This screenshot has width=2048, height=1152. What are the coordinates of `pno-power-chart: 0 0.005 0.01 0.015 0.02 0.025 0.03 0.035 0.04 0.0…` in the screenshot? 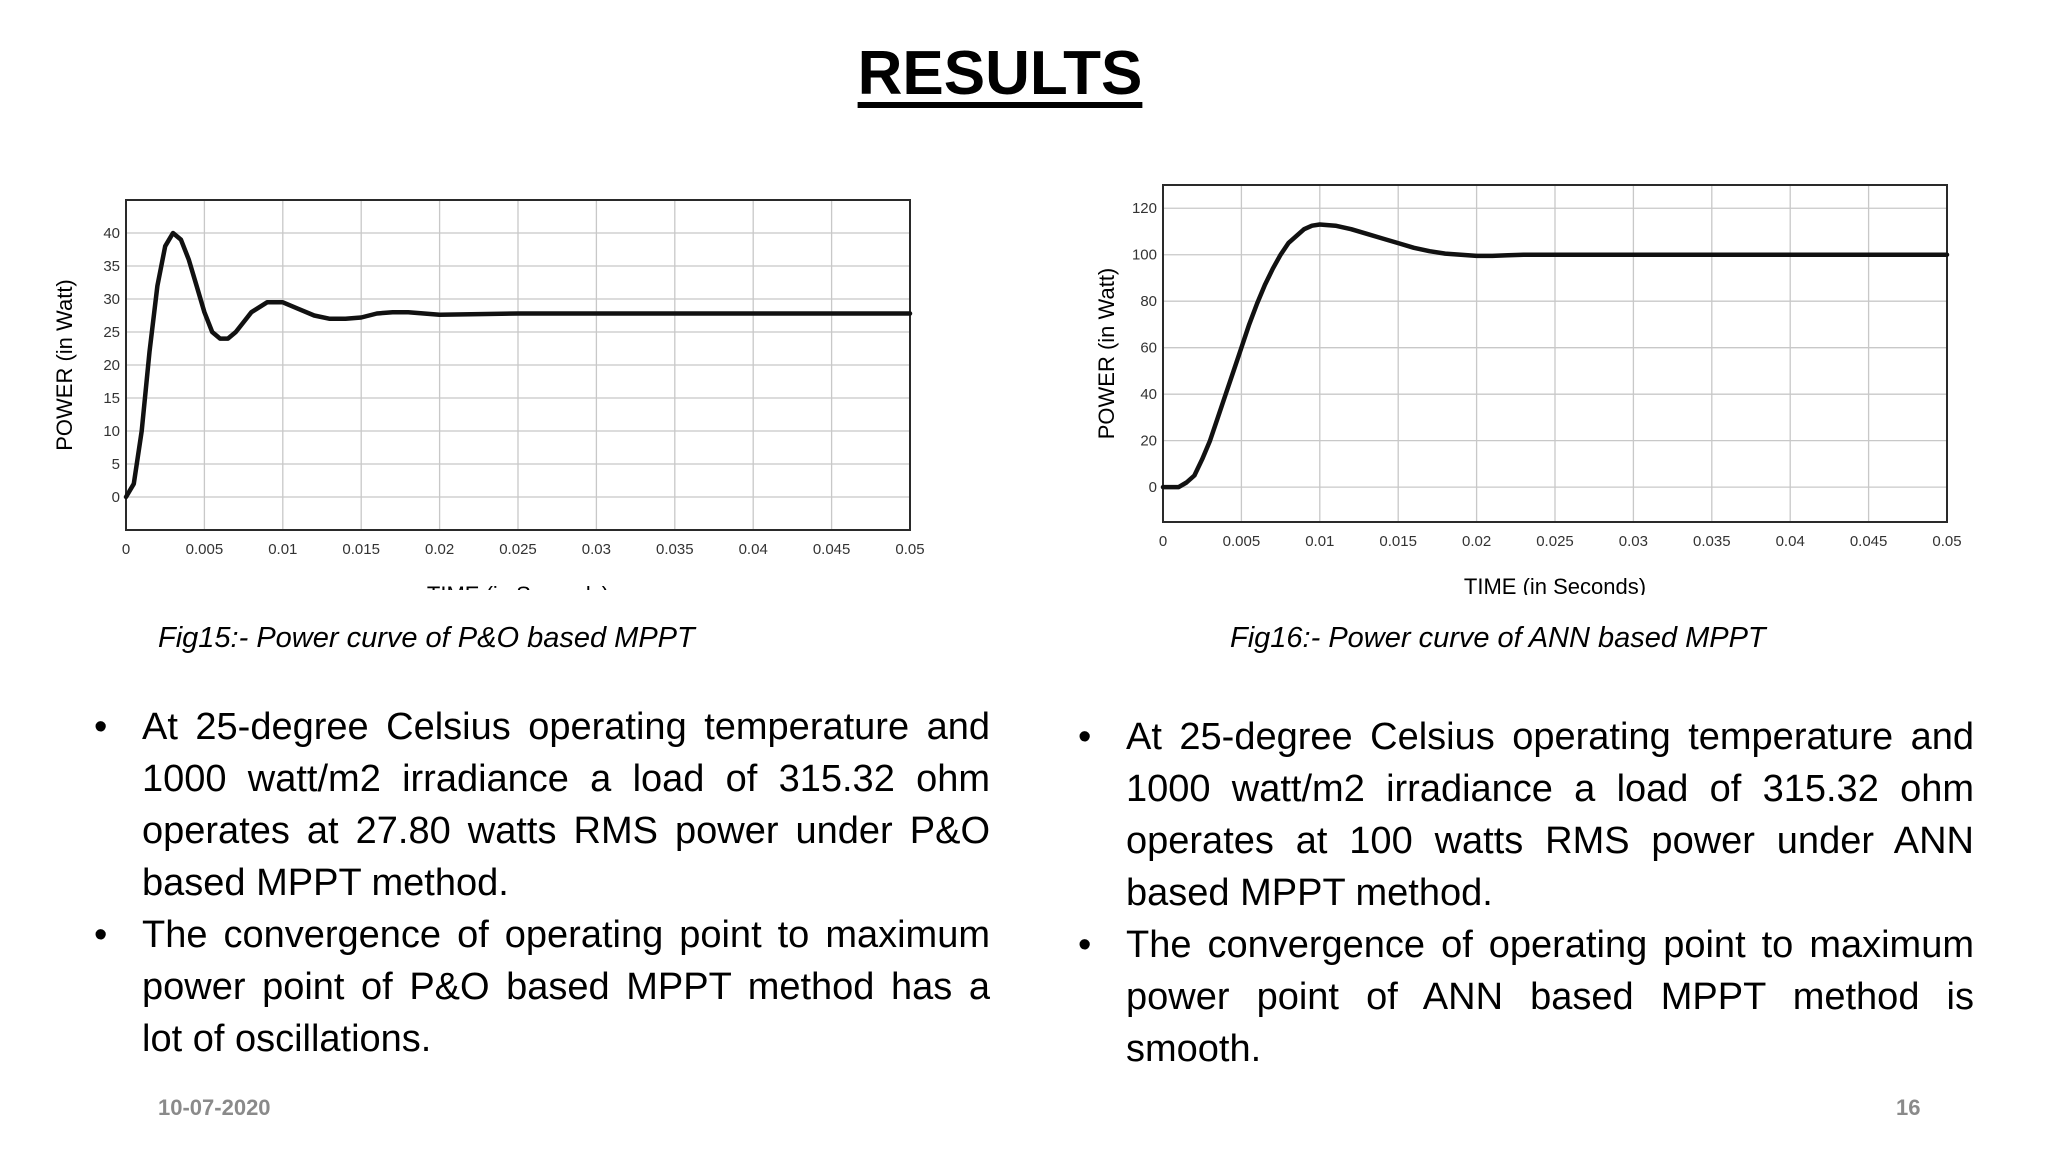 It's located at (488, 394).